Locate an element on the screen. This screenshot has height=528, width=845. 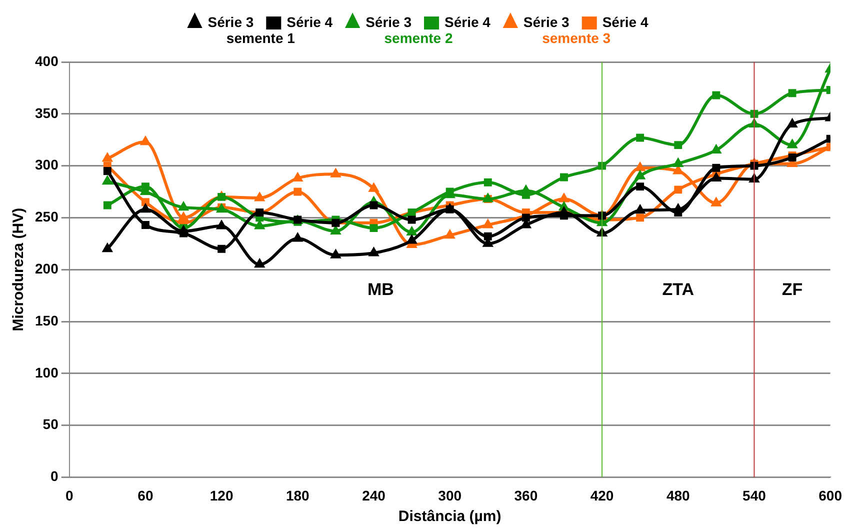
x-tick-label: 180 is located at coordinates (298, 495).